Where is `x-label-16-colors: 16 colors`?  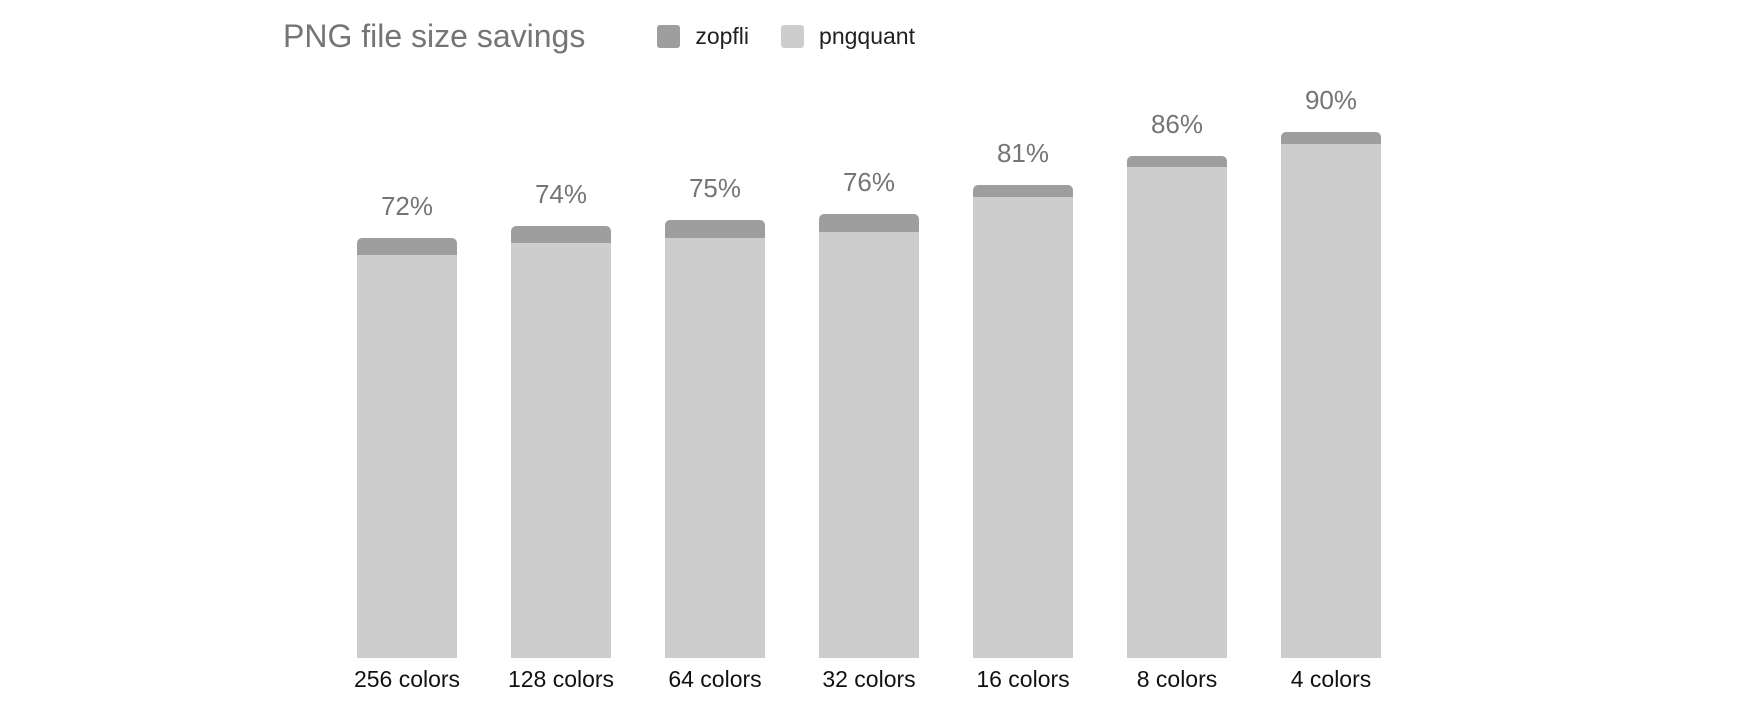
x-label-16-colors: 16 colors is located at coordinates (1023, 679).